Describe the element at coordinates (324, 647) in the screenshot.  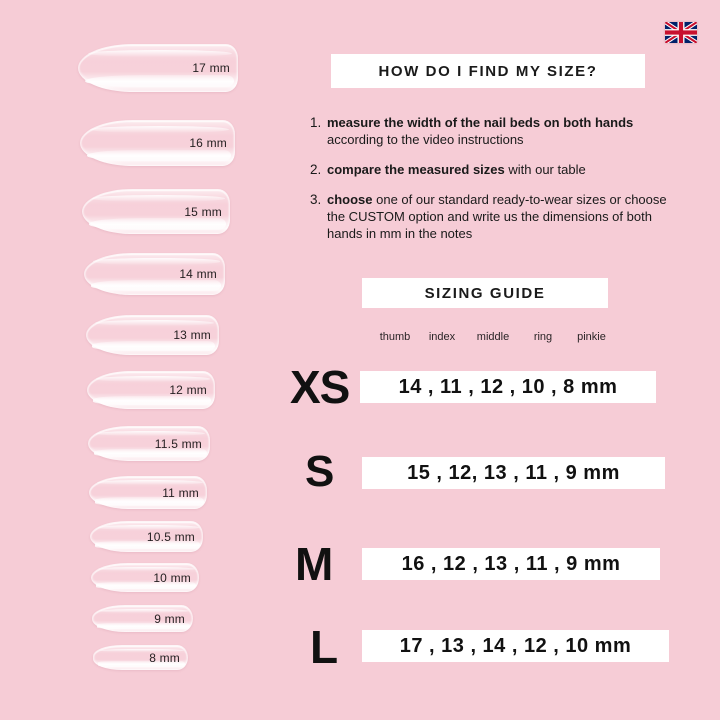
I see `size-letter-l: L` at that location.